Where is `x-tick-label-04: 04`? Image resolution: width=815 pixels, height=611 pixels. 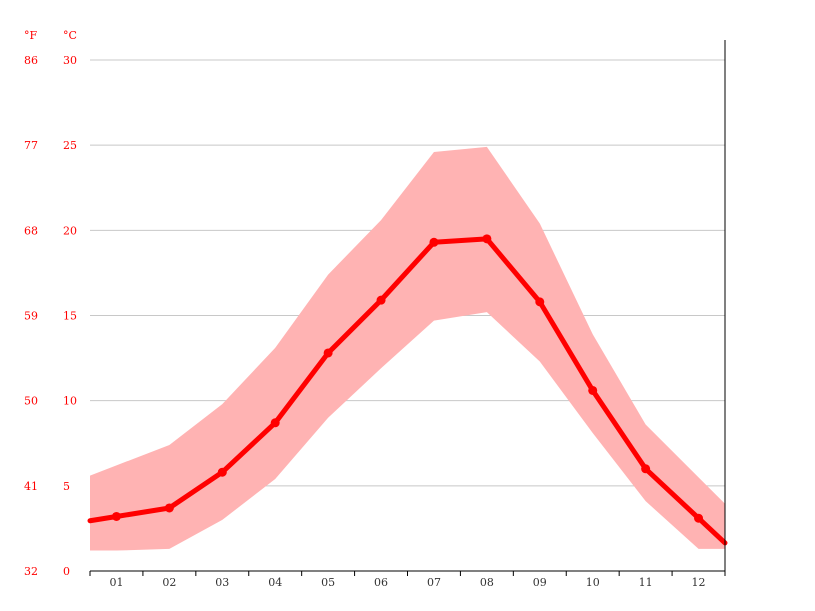
x-tick-label-04: 04 is located at coordinates (275, 582).